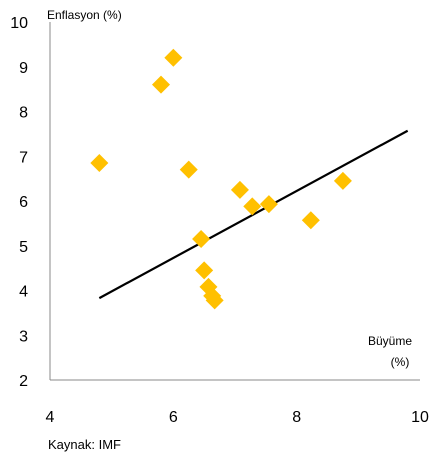 The width and height of the screenshot is (433, 459). What do you see at coordinates (23, 247) in the screenshot?
I see `y-tick-label: 5` at bounding box center [23, 247].